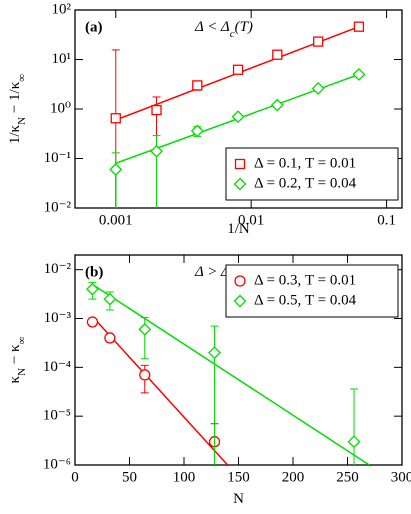 The width and height of the screenshot is (411, 514). I want to click on condition-label-part: Δ > Δ, so click(212, 272).